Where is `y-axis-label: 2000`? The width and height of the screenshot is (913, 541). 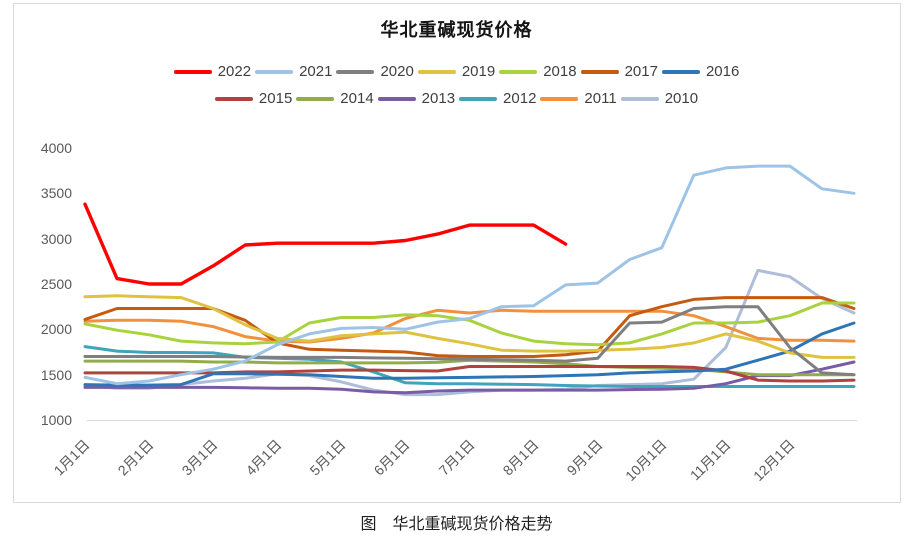 y-axis-label: 2000 is located at coordinates (56, 329).